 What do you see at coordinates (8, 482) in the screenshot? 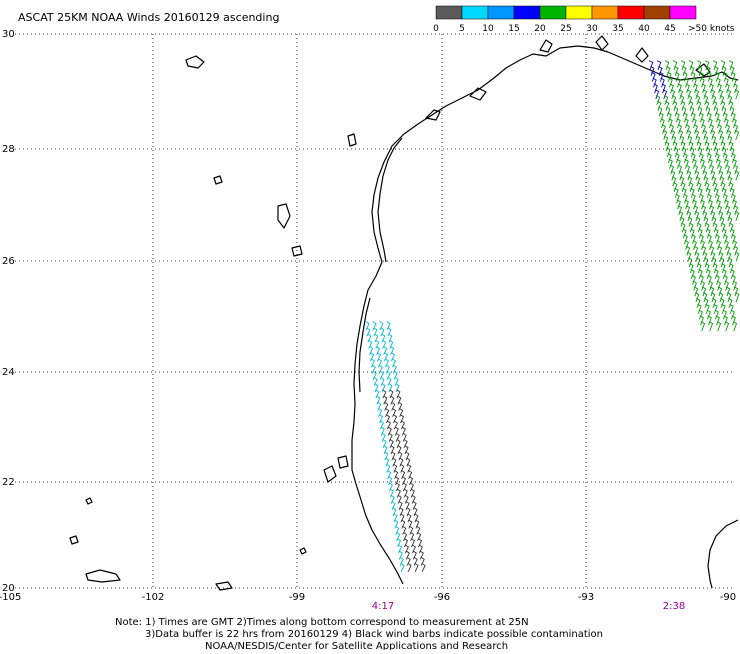
I see `lat-label-22: 22` at bounding box center [8, 482].